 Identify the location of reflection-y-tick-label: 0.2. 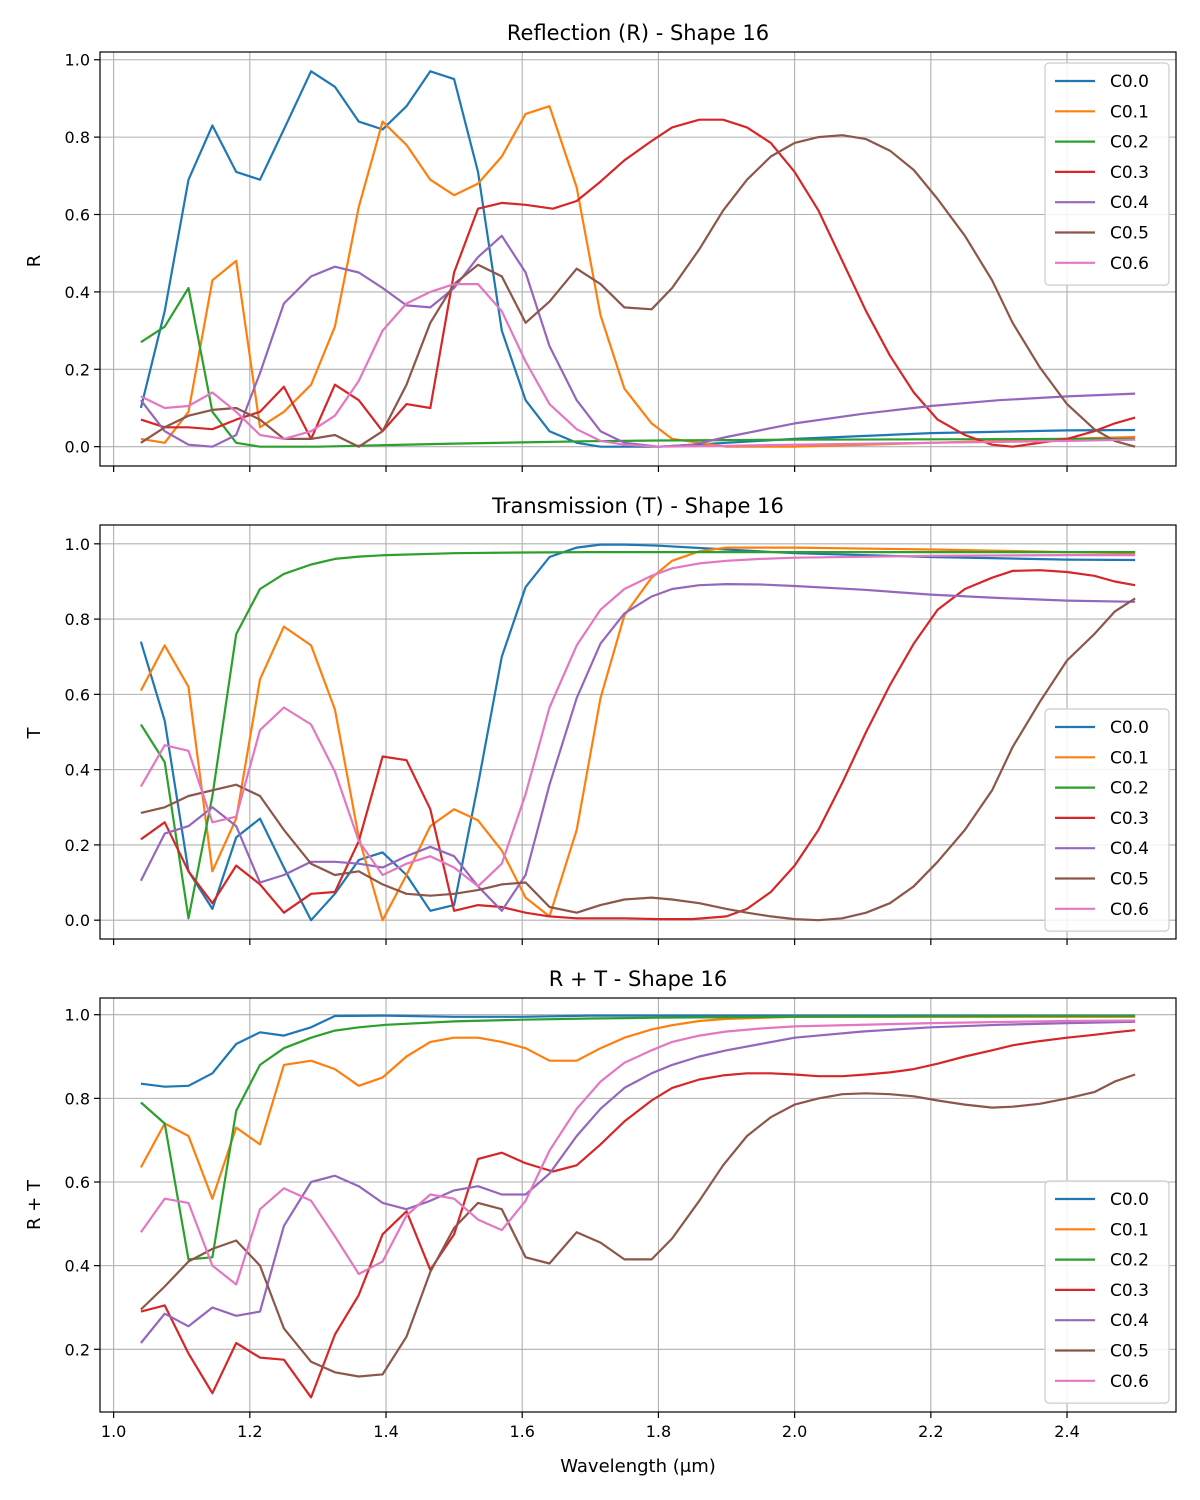
(77, 369).